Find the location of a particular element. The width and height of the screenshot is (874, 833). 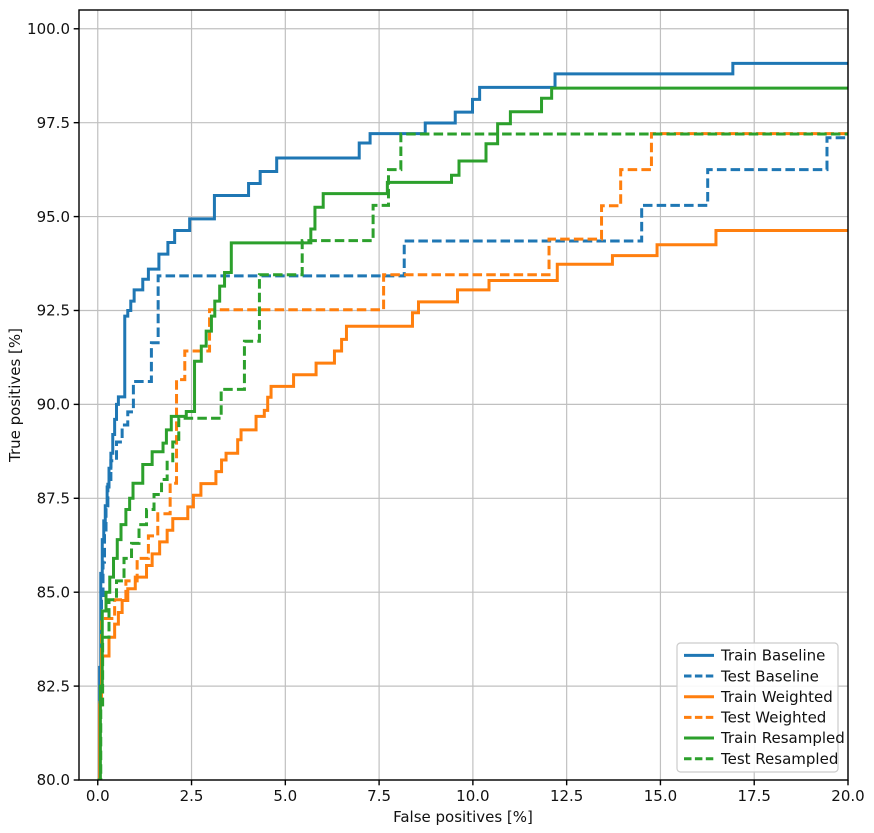

legend-item-test-baseline: Test Baseline is located at coordinates (751, 676).